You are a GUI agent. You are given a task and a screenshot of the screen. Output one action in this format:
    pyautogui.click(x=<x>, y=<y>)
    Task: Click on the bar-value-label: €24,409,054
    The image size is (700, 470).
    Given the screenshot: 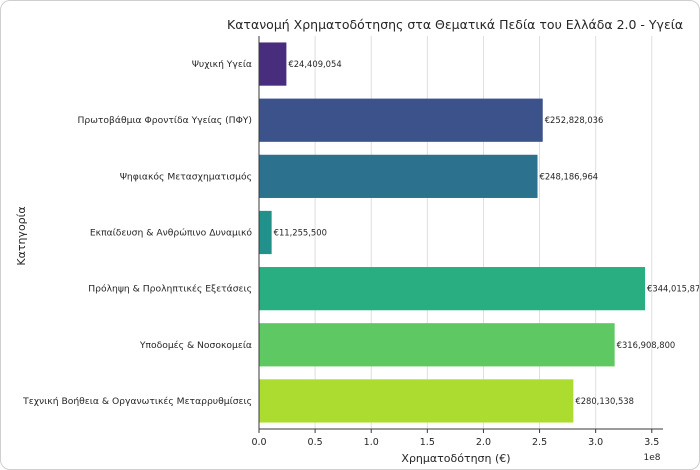 What is the action you would take?
    pyautogui.click(x=314, y=64)
    